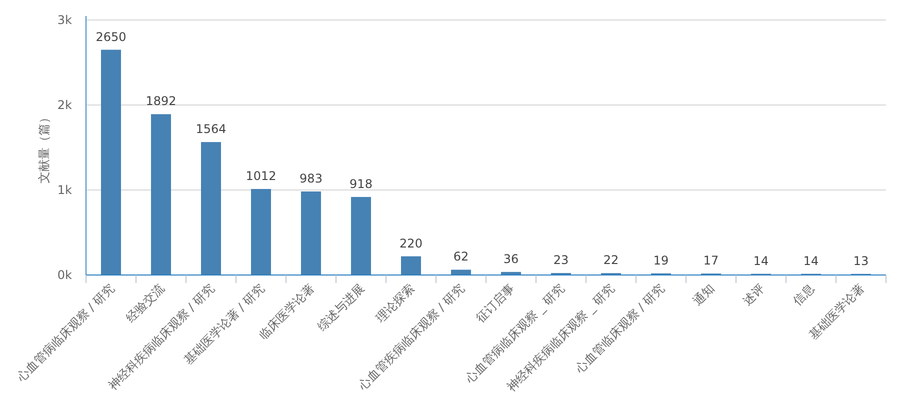 This screenshot has width=901, height=399. What do you see at coordinates (64, 105) in the screenshot?
I see `y-tick-label: 2k` at bounding box center [64, 105].